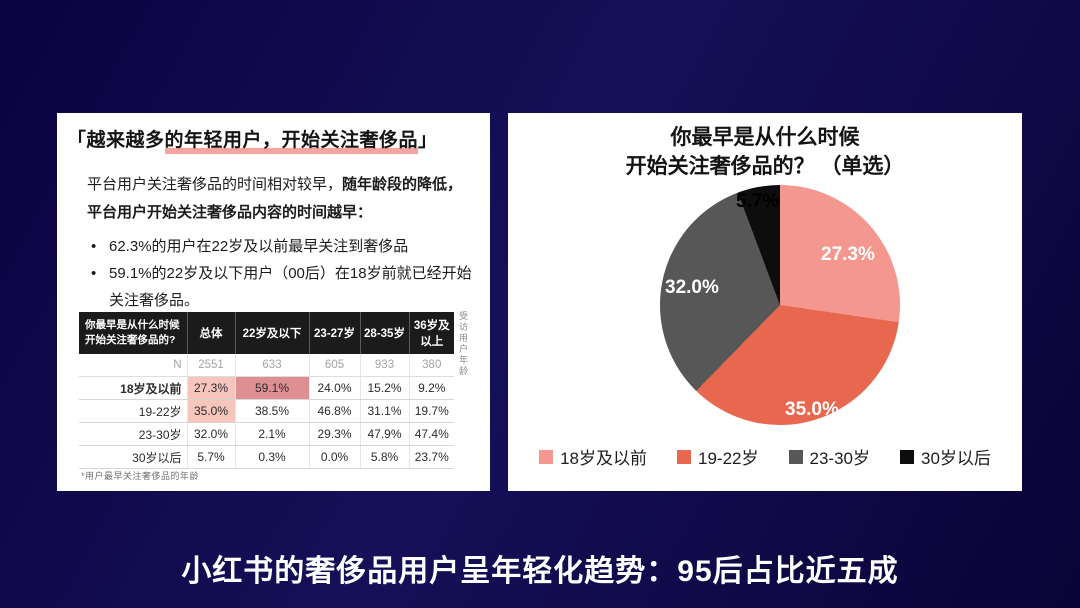 The image size is (1080, 608). Describe the element at coordinates (839, 458) in the screenshot. I see `legend-label: 23-30岁` at that location.